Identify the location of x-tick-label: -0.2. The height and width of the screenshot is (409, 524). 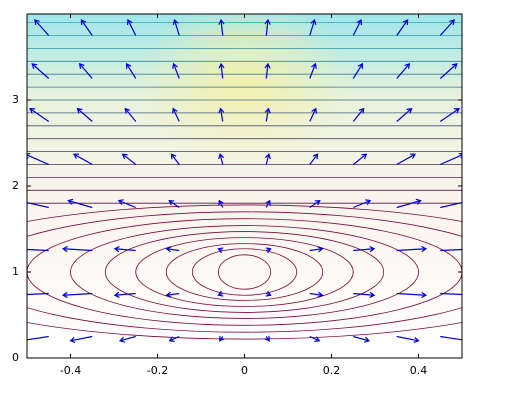
(157, 370).